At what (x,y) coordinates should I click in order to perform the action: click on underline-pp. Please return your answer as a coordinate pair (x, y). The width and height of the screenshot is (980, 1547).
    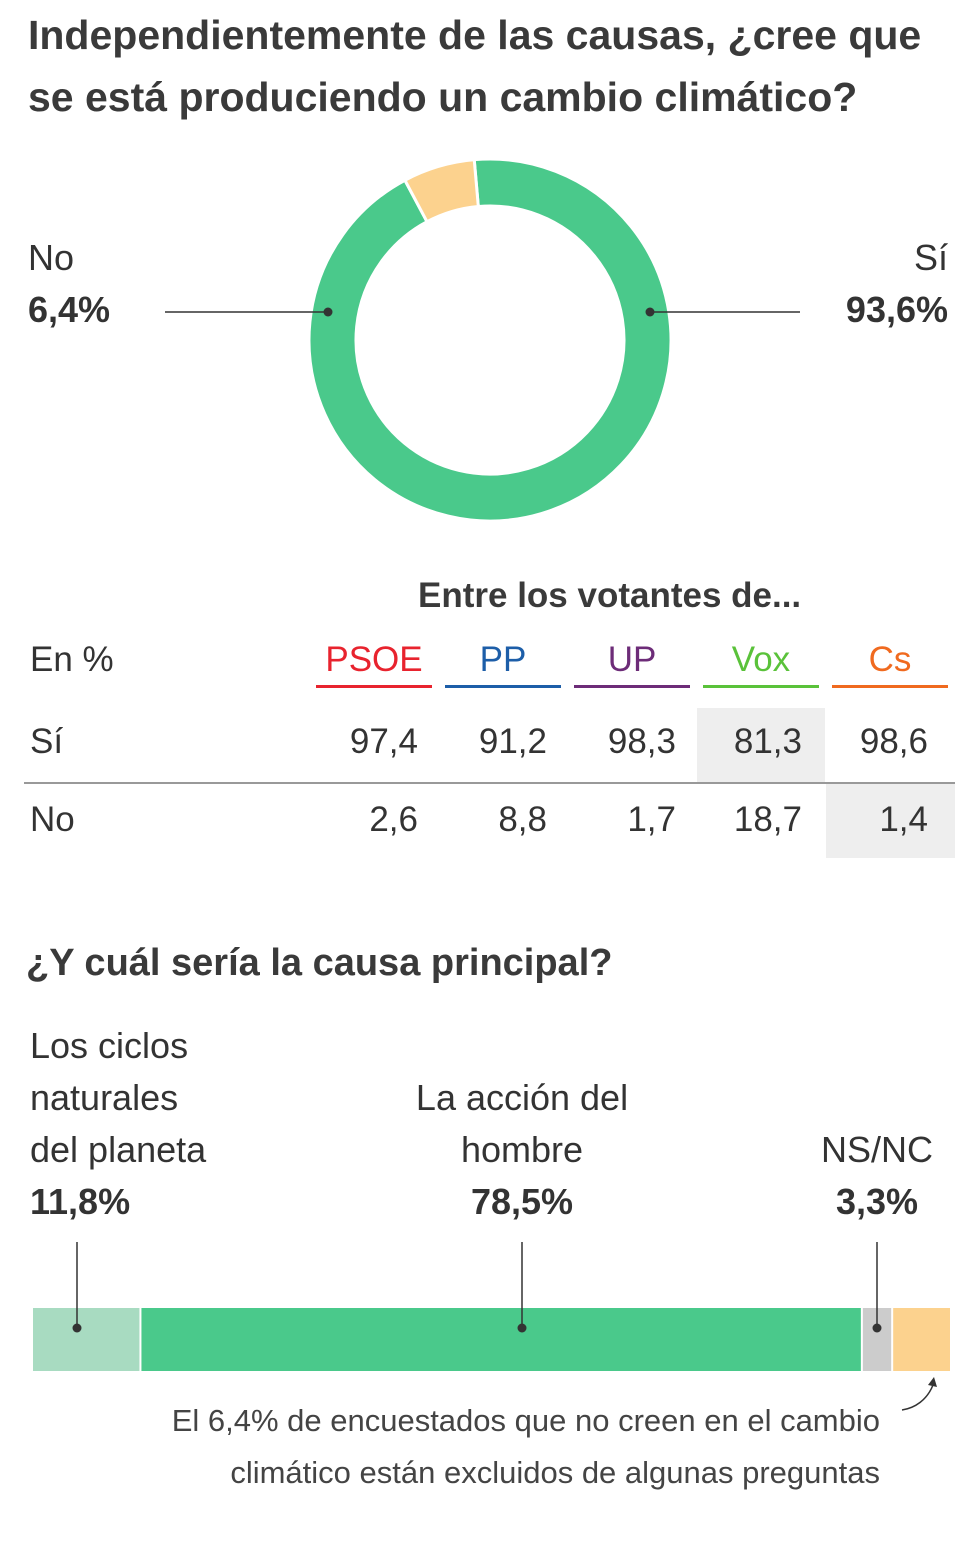
    Looking at the image, I should click on (503, 686).